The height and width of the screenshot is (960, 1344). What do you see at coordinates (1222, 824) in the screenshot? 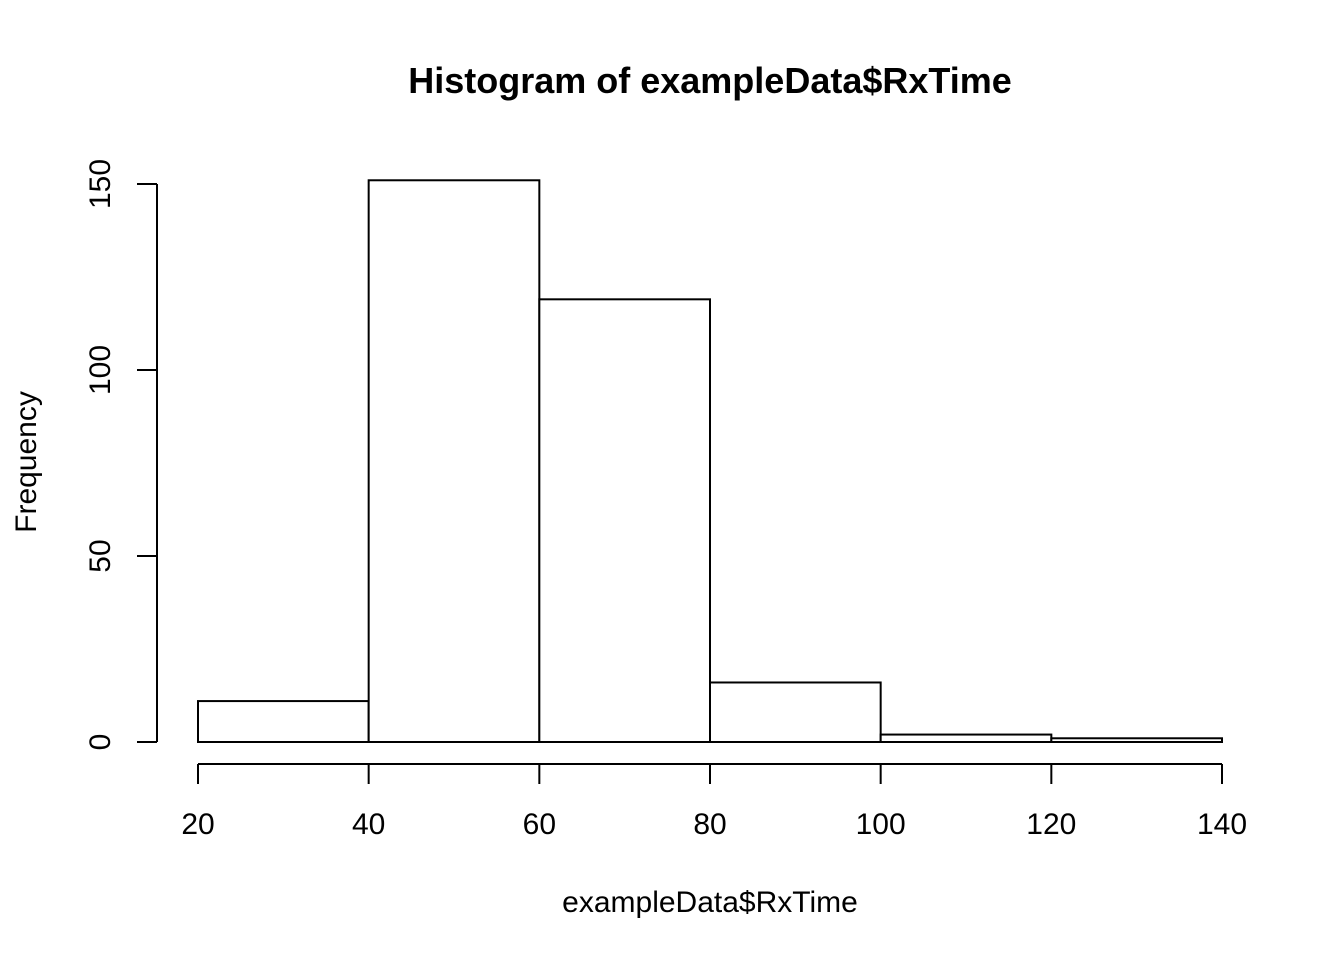
I see `x-tick-label-140: 140` at bounding box center [1222, 824].